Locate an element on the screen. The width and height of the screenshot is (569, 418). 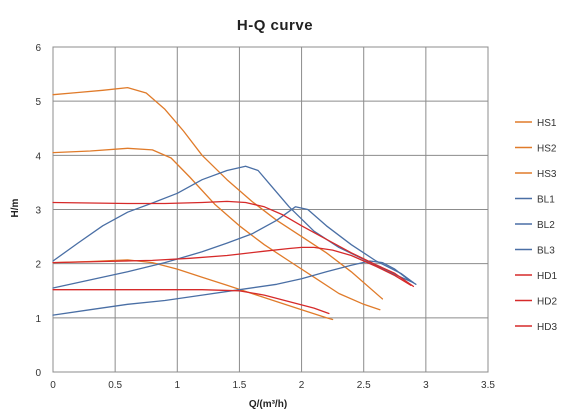
y-tick-label: 5 is located at coordinates (38, 102).